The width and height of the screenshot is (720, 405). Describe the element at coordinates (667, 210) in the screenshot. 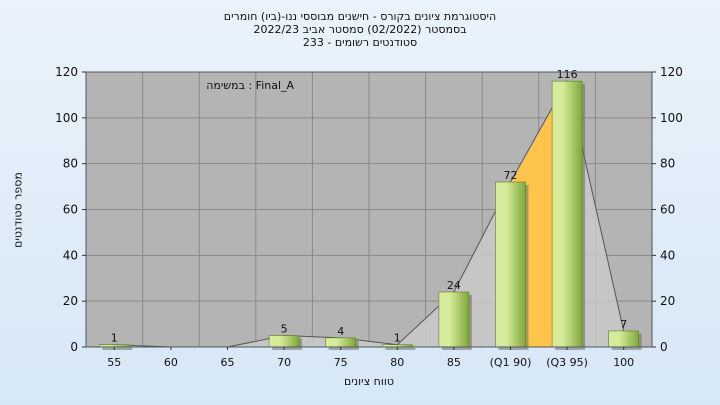

I see `y-tick-label-right: 60` at that location.